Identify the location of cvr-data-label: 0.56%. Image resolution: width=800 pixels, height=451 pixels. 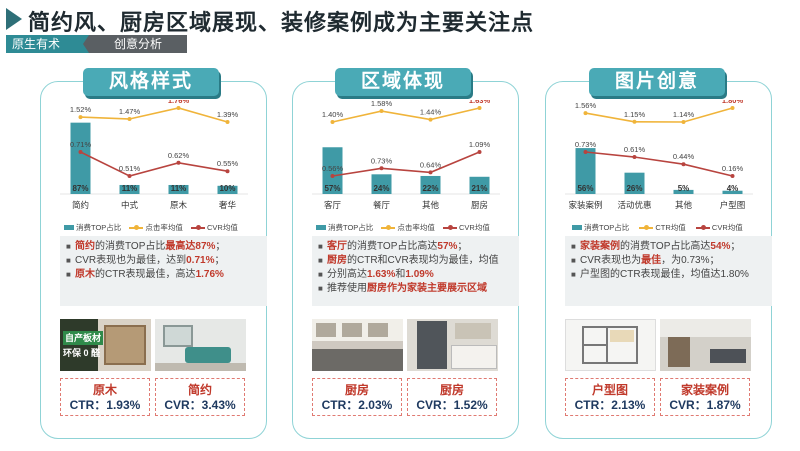
(333, 168).